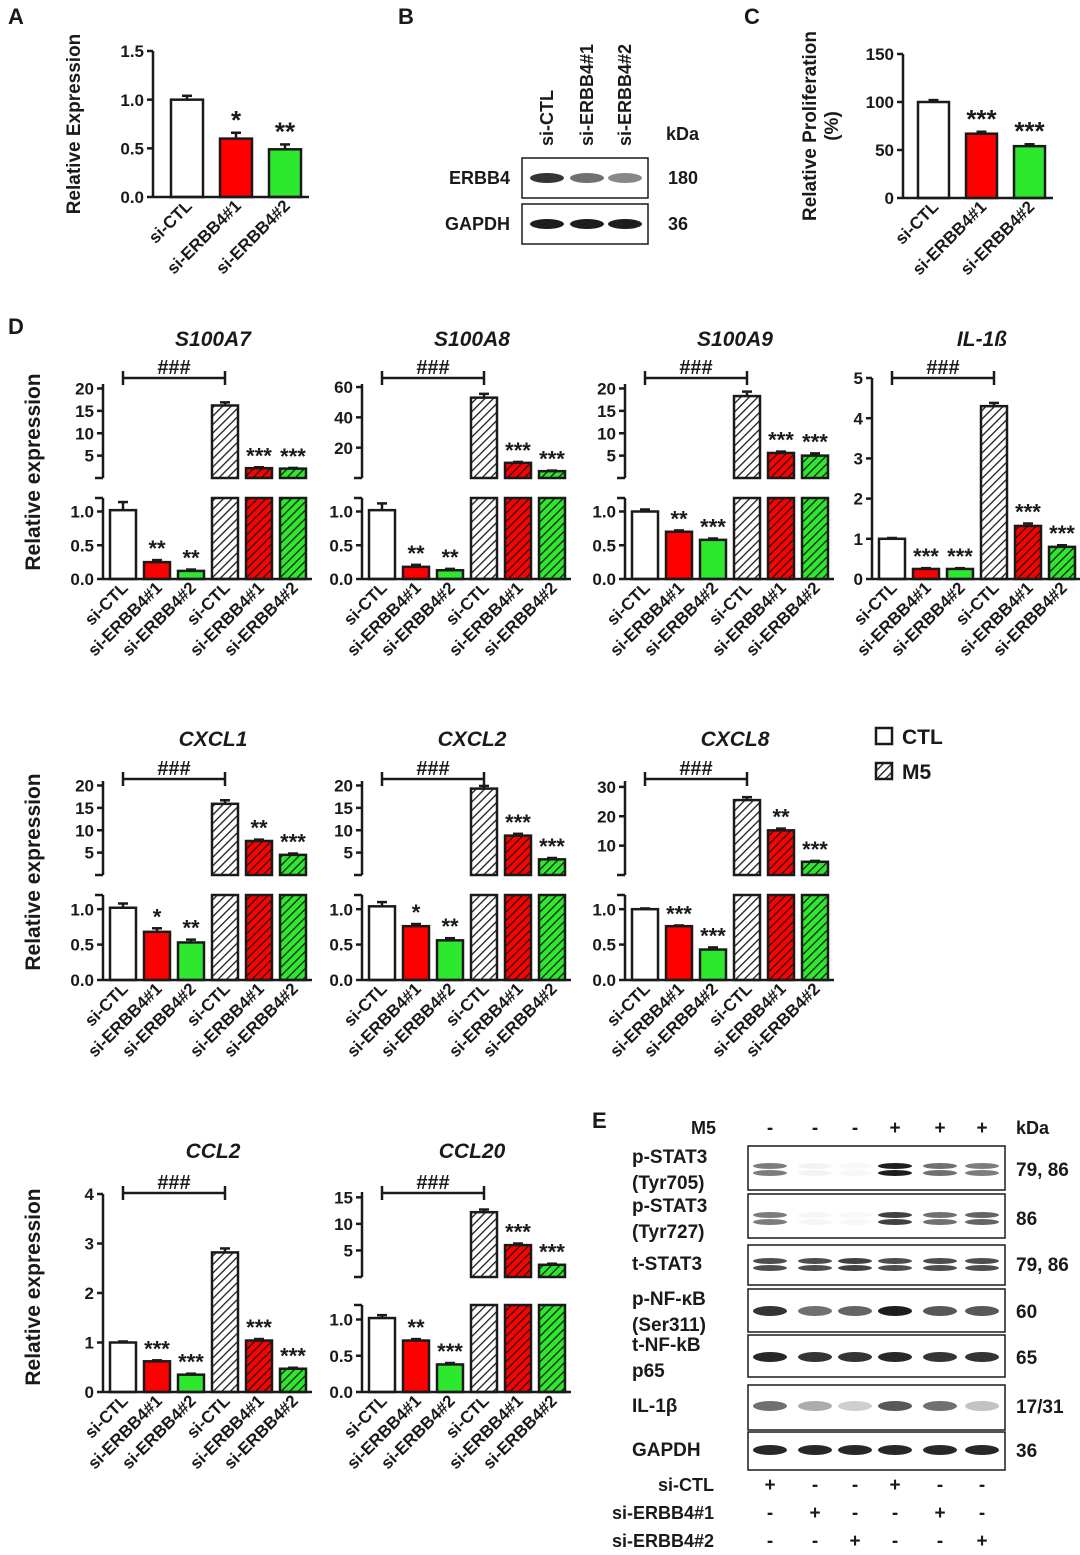 The width and height of the screenshot is (1080, 1555). I want to click on blot-e-band-2-3-upper, so click(895, 1261).